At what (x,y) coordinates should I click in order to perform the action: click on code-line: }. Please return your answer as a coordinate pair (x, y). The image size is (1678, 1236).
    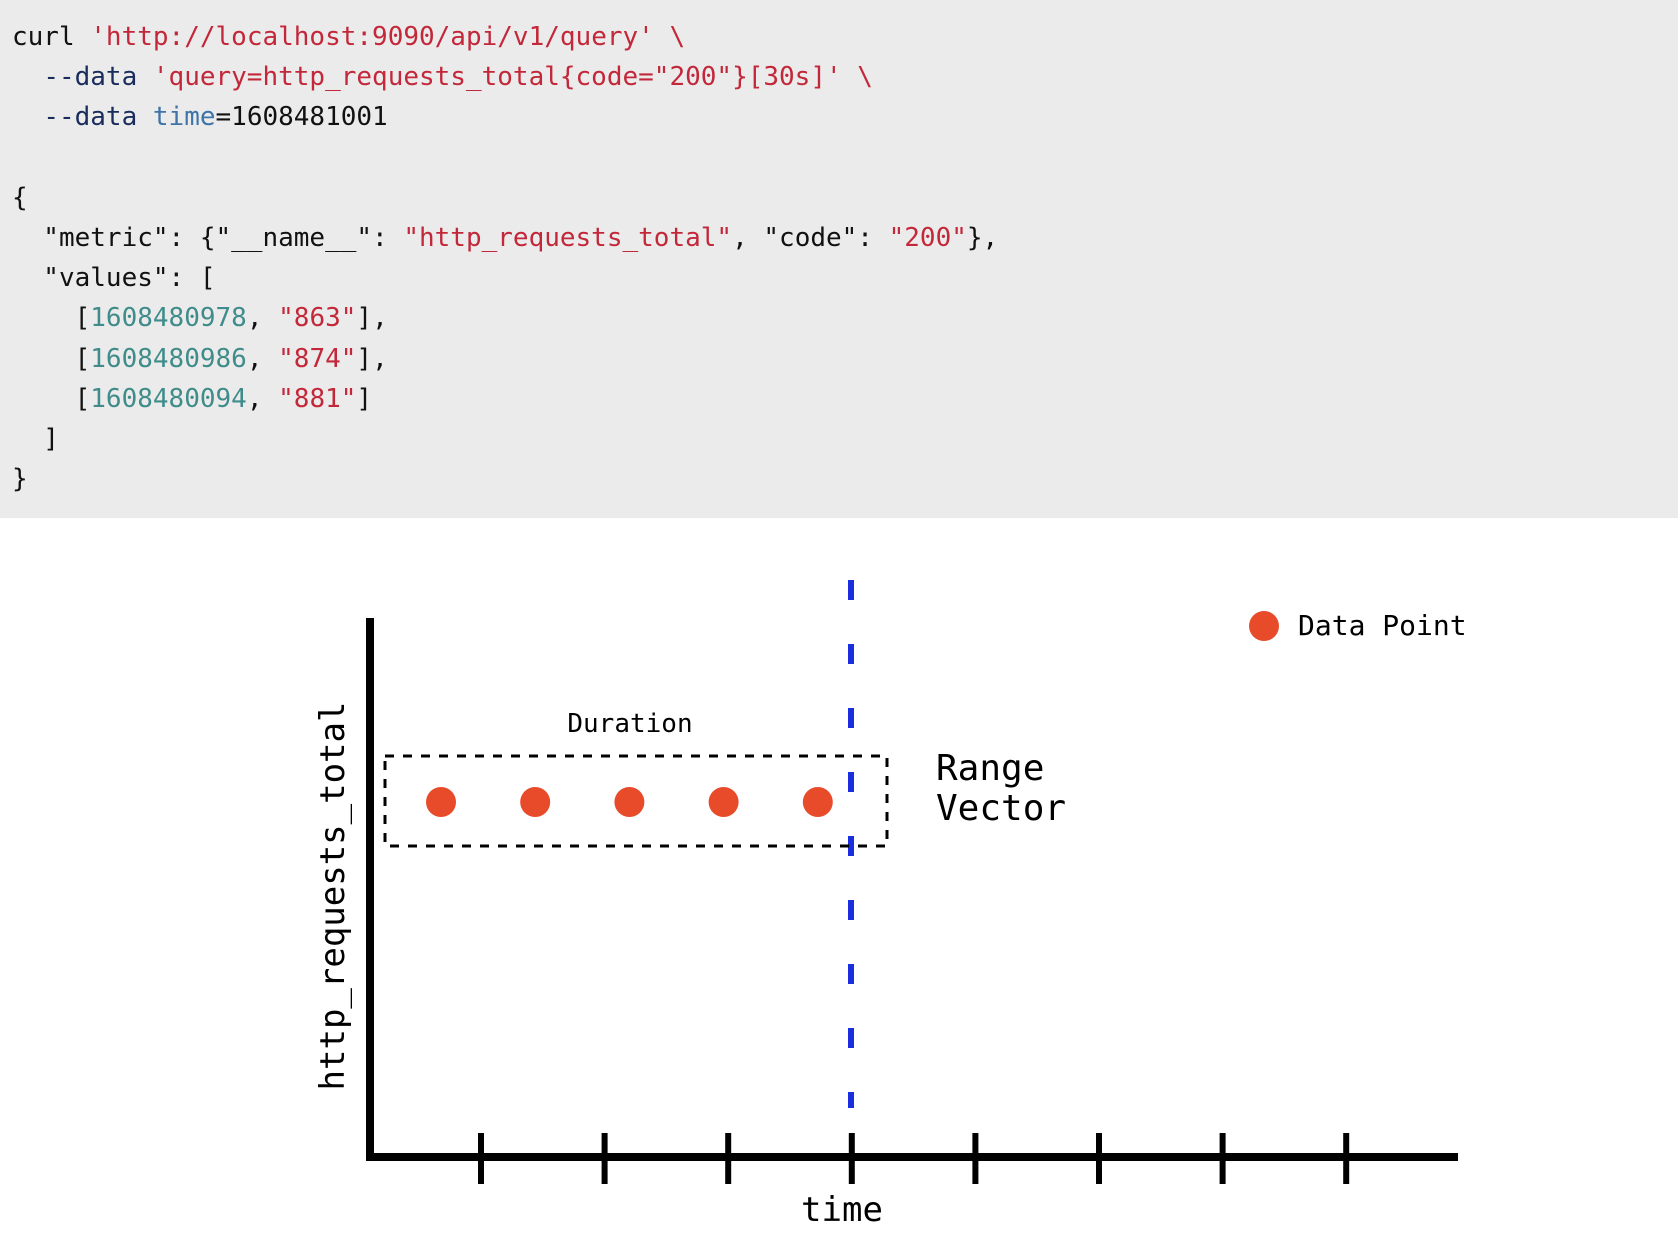
    Looking at the image, I should click on (20, 479).